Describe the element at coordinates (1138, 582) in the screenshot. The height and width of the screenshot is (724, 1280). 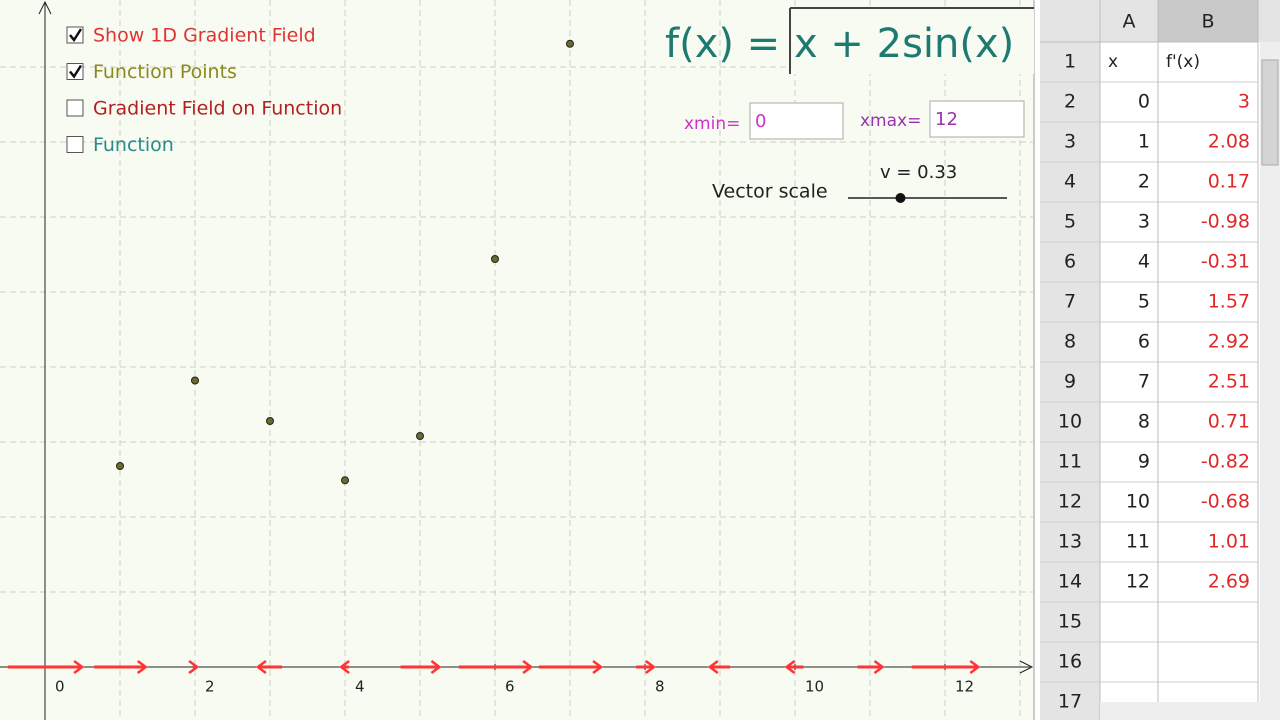
I see `cell: 12` at that location.